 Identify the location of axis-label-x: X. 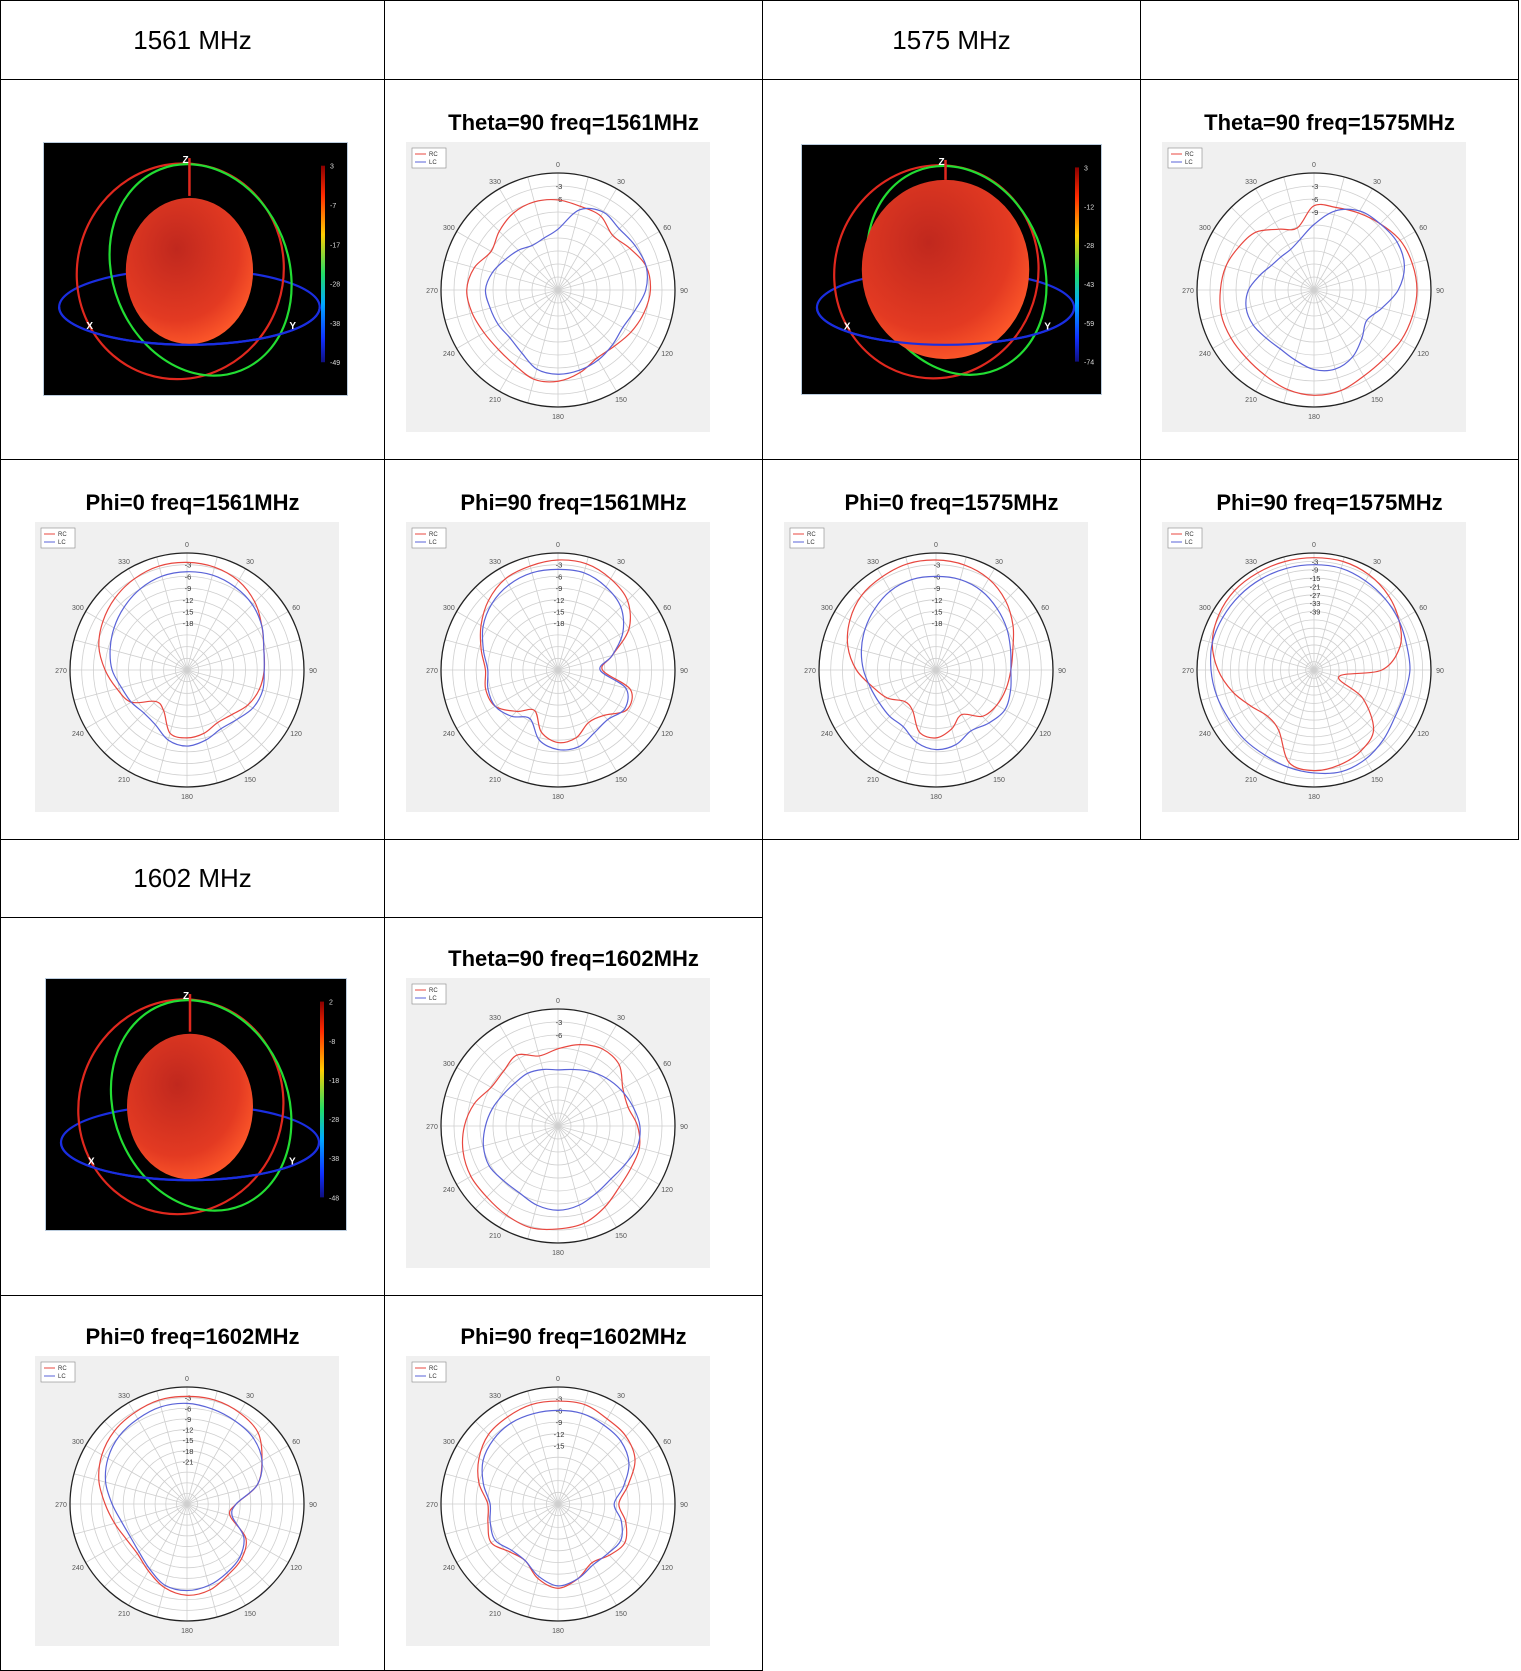
(91, 1162).